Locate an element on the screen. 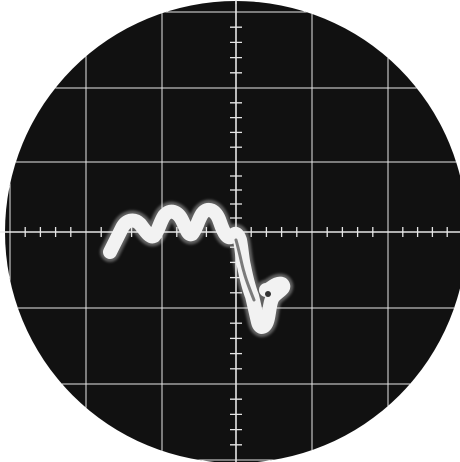 Image resolution: width=460 pixels, height=462 pixels. trace-body is located at coordinates (197, 268).